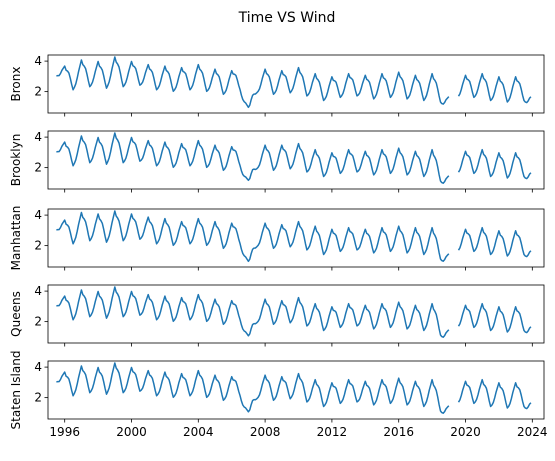 The width and height of the screenshot is (555, 461). Describe the element at coordinates (287, 18) in the screenshot. I see `chart-title: Time VS Wind` at that location.